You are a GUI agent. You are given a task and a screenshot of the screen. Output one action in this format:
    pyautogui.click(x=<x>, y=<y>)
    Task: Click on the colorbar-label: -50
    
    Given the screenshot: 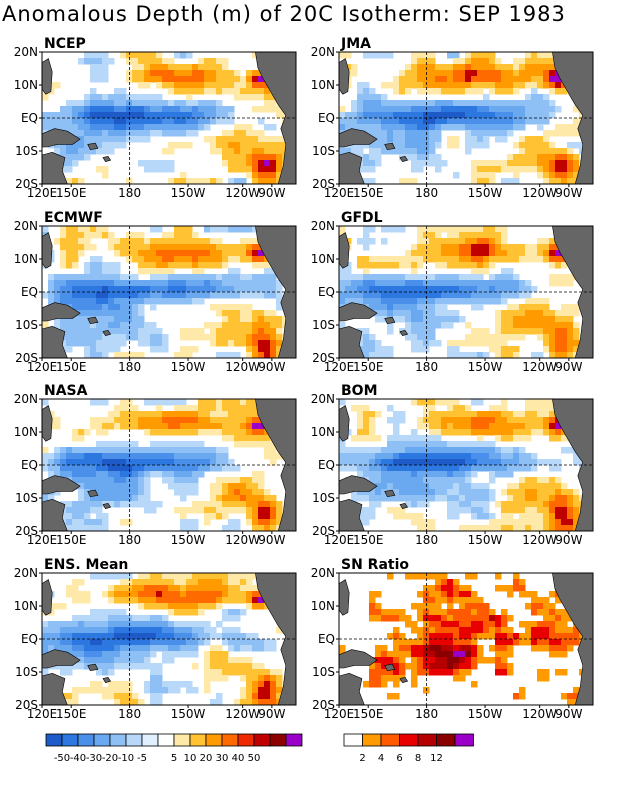 What is the action you would take?
    pyautogui.click(x=62, y=758)
    